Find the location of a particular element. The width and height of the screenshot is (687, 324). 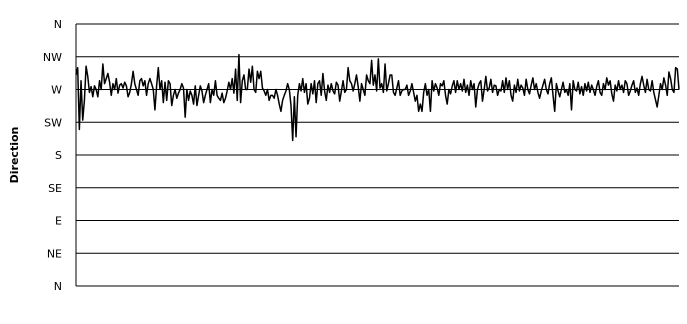

y-tick-label: SE is located at coordinates (55, 188).